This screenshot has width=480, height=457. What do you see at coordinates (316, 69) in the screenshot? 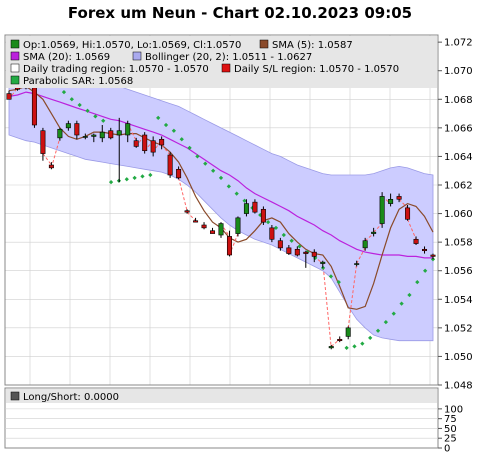
I see `legend-sl-region: Daily S/L region: 1.0570 - 1.0570` at bounding box center [316, 69].